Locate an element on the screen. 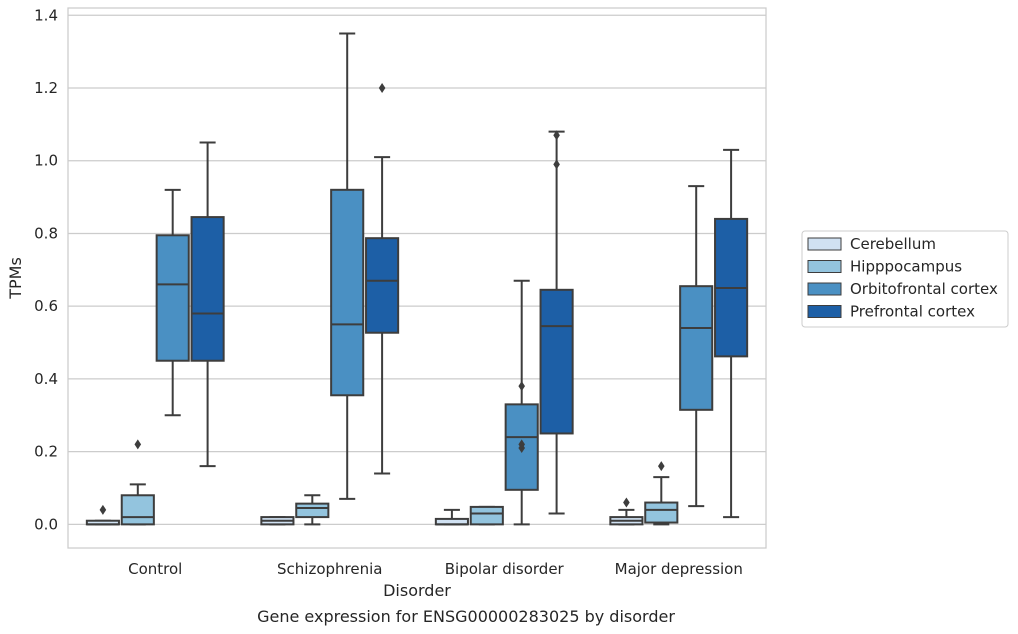  legend-label: Hipppocampus is located at coordinates (906, 267).